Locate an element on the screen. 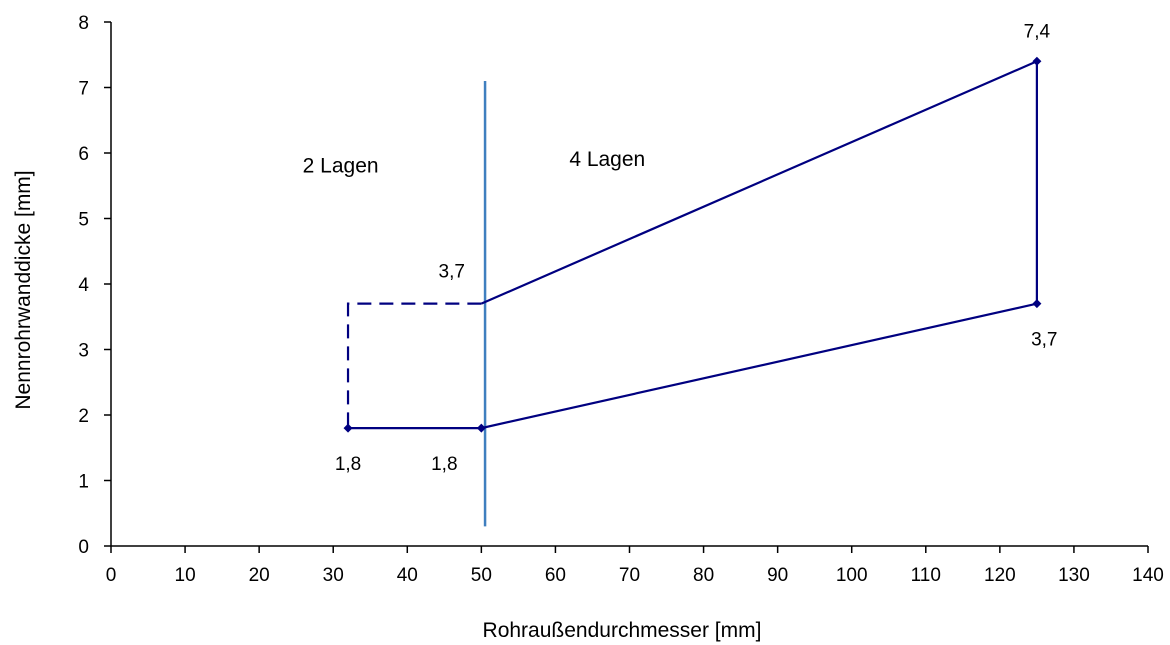 The height and width of the screenshot is (645, 1170). x-tick-label: 120 is located at coordinates (1000, 575).